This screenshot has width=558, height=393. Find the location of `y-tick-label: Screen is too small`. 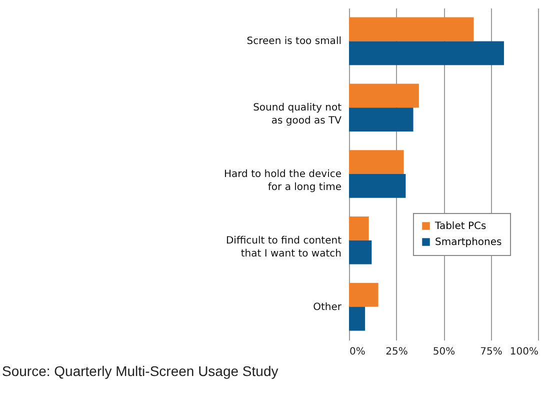

y-tick-label: Screen is too small is located at coordinates (294, 42).